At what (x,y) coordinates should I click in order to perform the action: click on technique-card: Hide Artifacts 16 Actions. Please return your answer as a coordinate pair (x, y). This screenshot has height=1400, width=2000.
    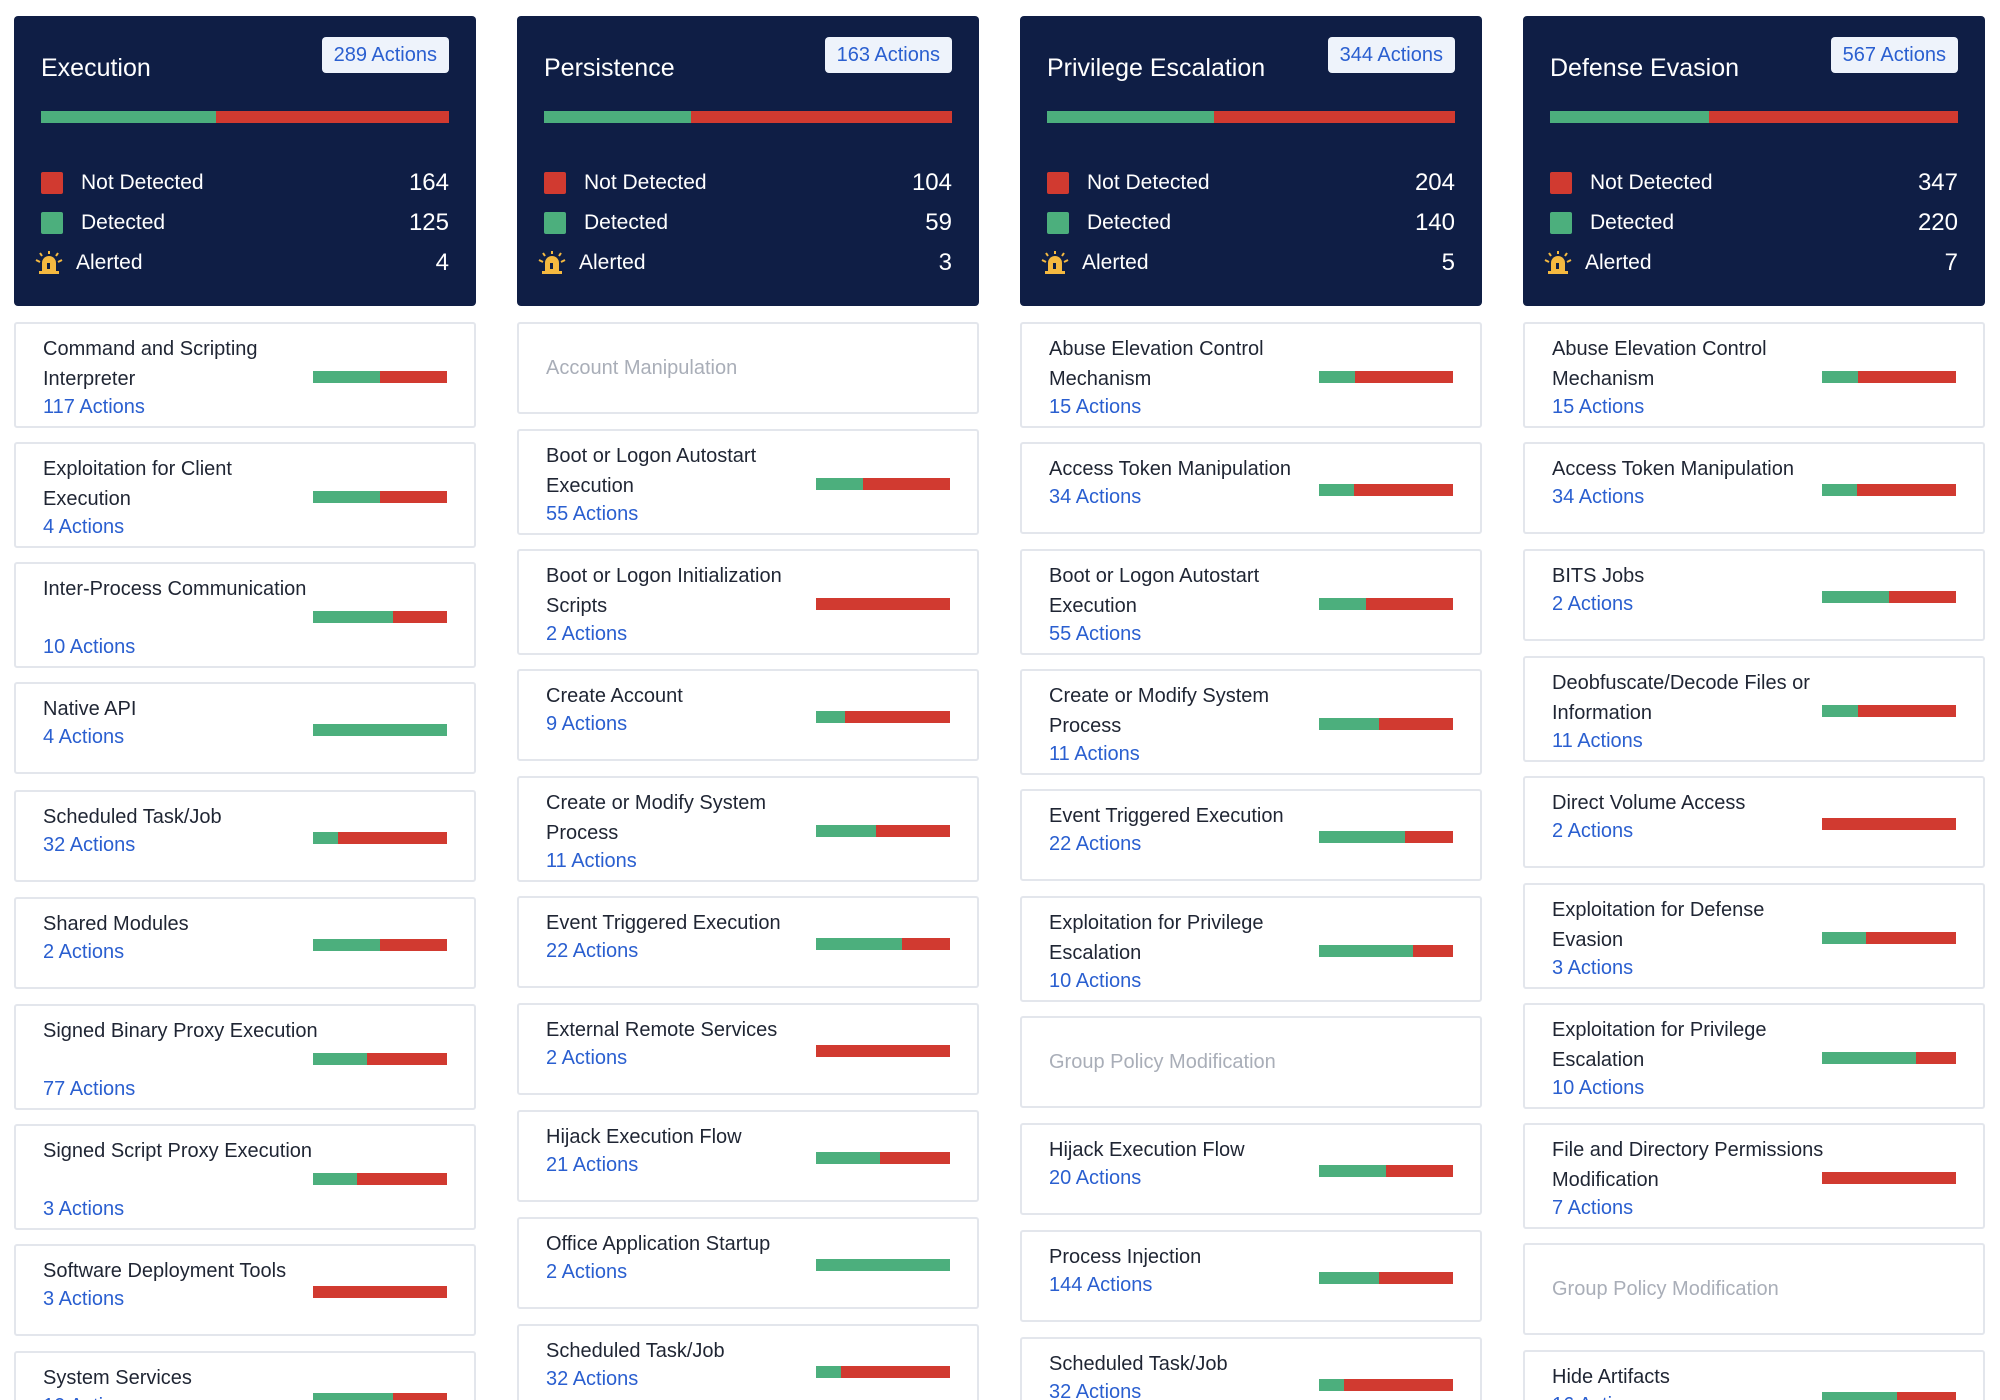
    Looking at the image, I should click on (1754, 1375).